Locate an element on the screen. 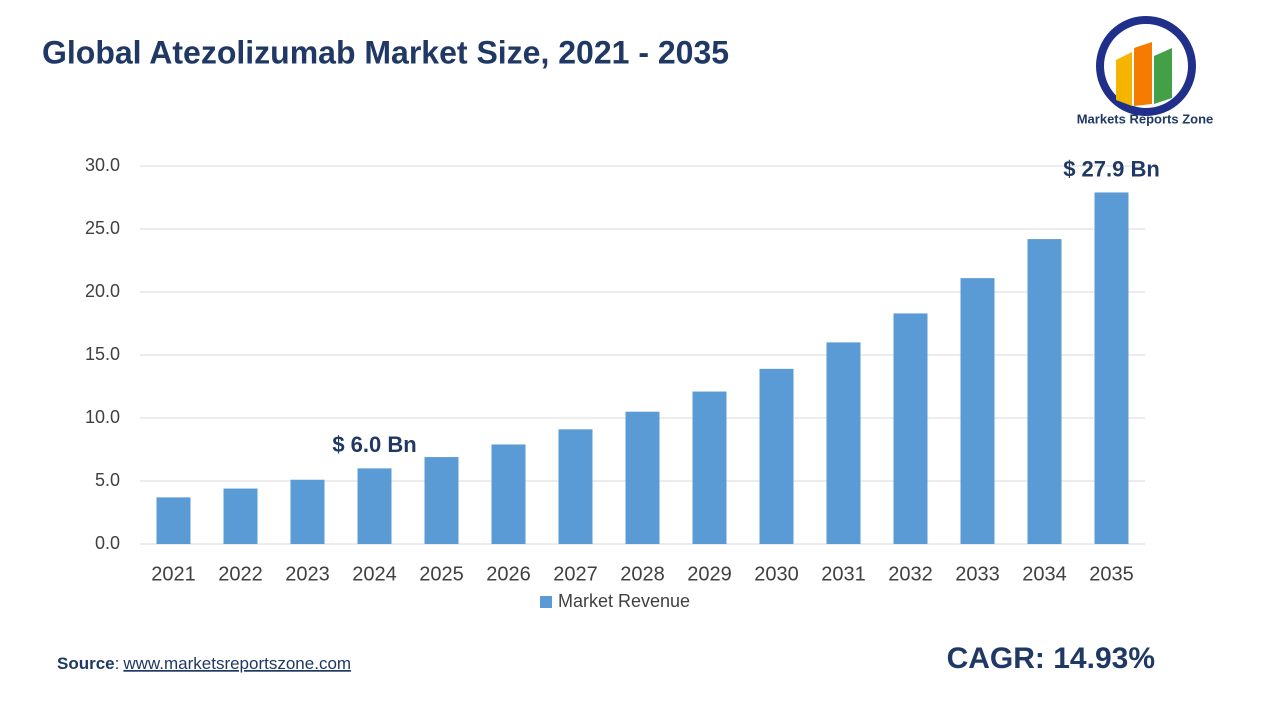 The image size is (1280, 725). x-tick-label: 2027 is located at coordinates (575, 574).